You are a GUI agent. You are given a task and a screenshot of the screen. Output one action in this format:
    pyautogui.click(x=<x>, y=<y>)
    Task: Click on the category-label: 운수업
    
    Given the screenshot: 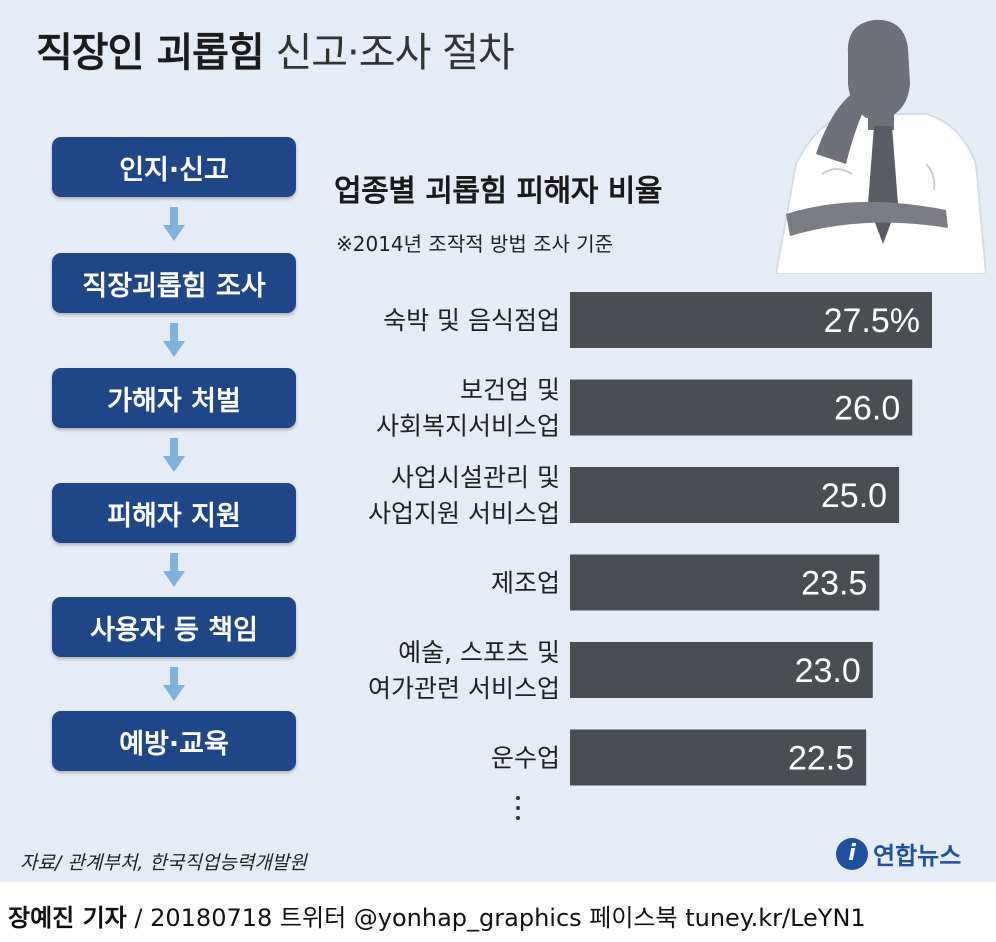 What is the action you would take?
    pyautogui.click(x=525, y=758)
    